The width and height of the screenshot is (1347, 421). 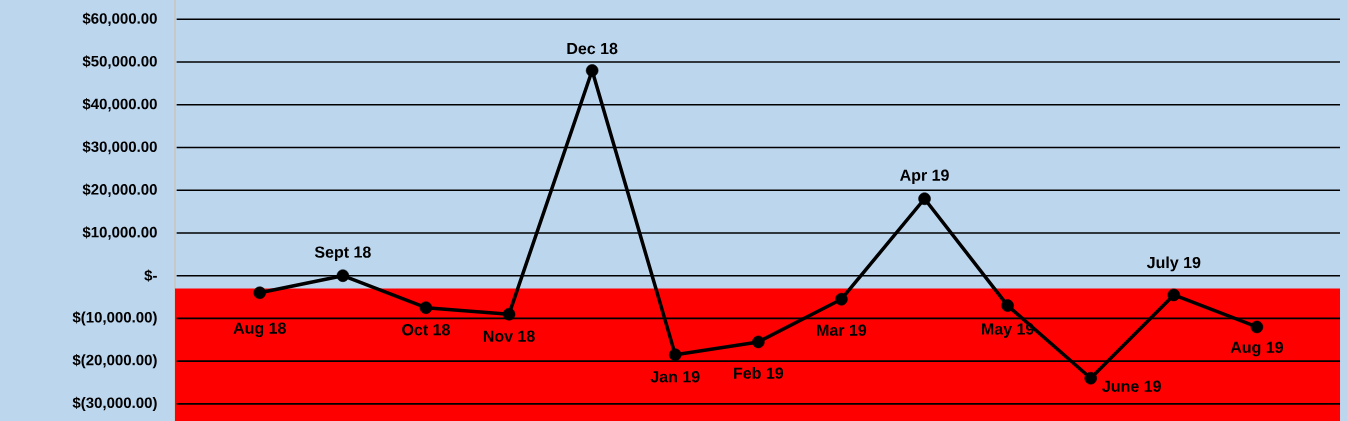 What do you see at coordinates (1173, 264) in the screenshot?
I see `x-tick-label: July 19` at bounding box center [1173, 264].